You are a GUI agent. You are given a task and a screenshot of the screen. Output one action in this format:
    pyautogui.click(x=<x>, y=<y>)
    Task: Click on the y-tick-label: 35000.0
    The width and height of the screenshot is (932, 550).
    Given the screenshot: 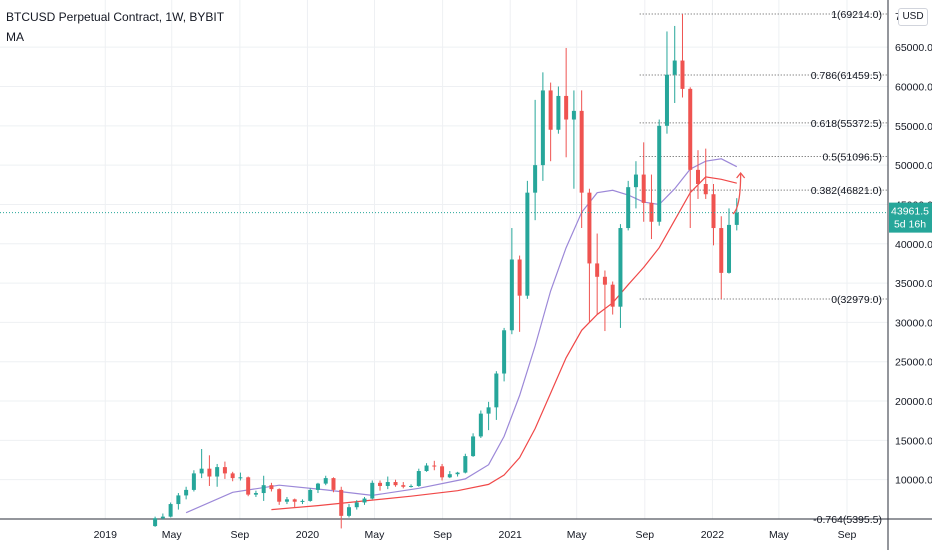 What is the action you would take?
    pyautogui.click(x=913, y=284)
    